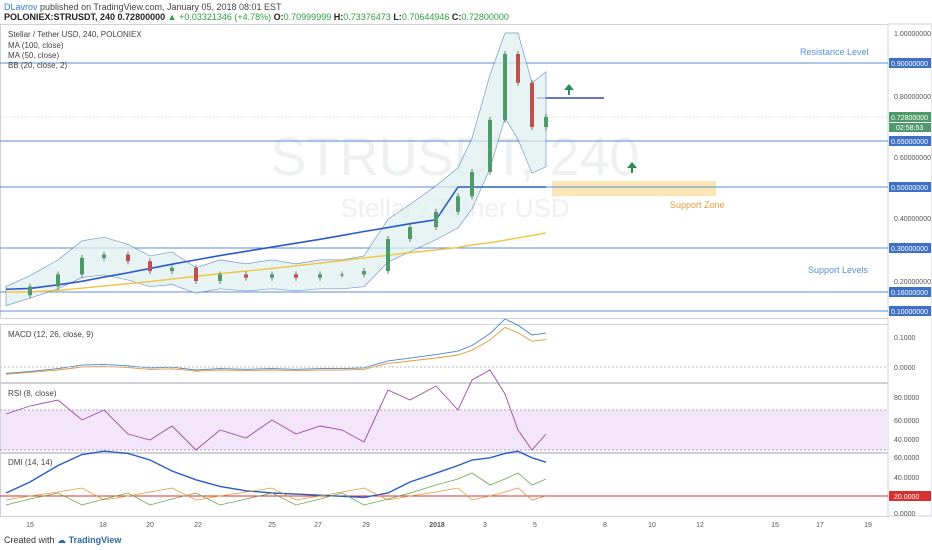  Describe the element at coordinates (697, 205) in the screenshot. I see `annotation-support-zone: Support Zone` at that location.